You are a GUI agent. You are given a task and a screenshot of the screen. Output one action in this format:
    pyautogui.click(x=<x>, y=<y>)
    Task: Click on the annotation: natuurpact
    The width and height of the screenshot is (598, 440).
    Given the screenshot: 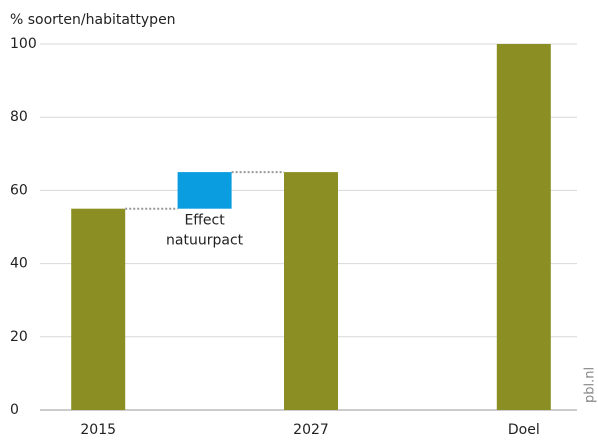 What is the action you would take?
    pyautogui.click(x=205, y=241)
    